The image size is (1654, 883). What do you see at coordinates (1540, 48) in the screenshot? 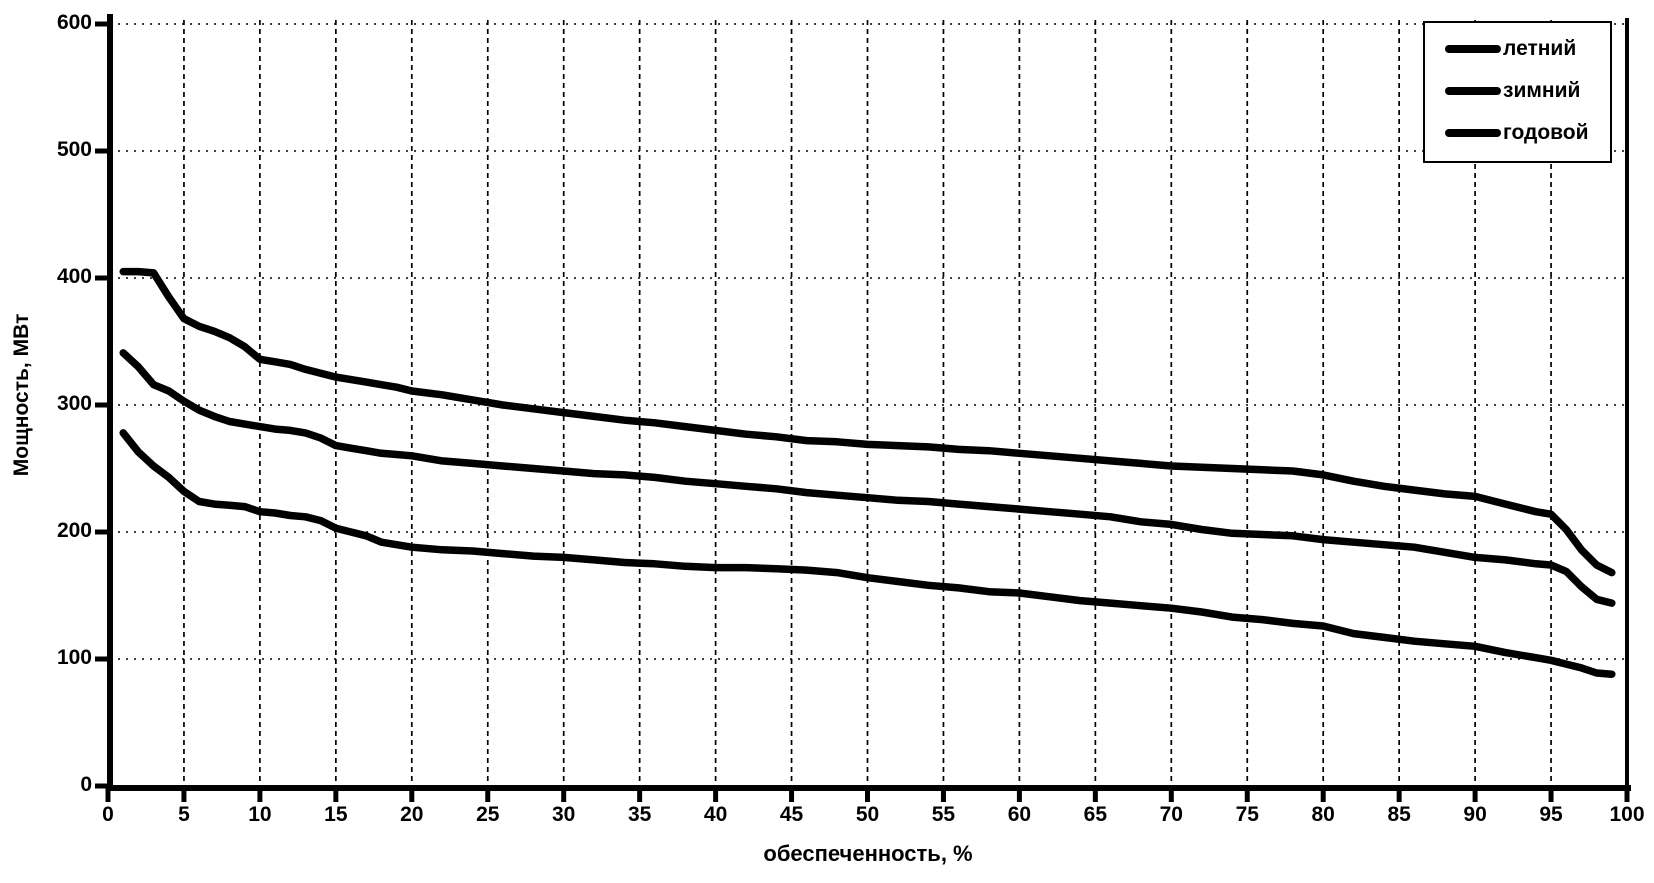
I see `legend-label: летний` at bounding box center [1540, 48].